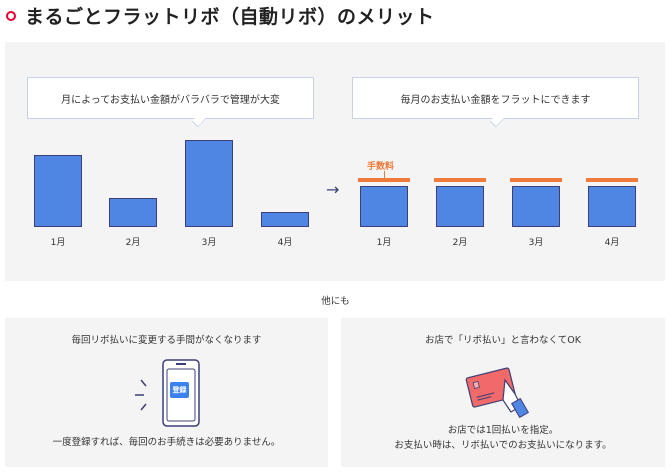 The image size is (671, 472). I want to click on right-bubble: 毎月のお支払い金額をフラットにできます, so click(495, 102).